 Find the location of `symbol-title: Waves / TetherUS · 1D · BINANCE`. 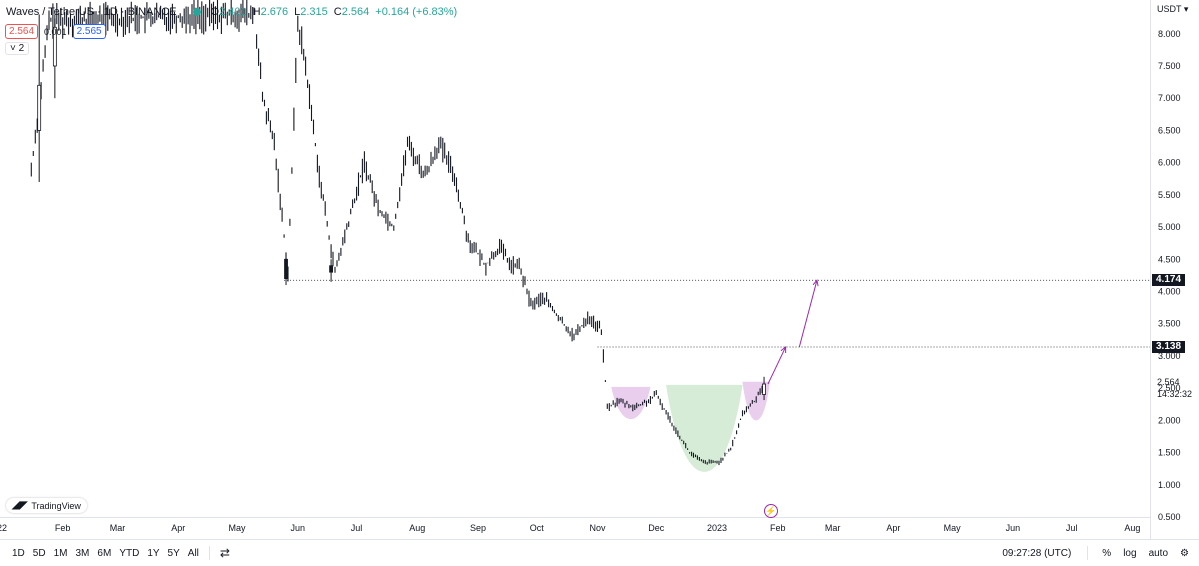

symbol-title: Waves / TetherUS · 1D · BINANCE is located at coordinates (91, 12).